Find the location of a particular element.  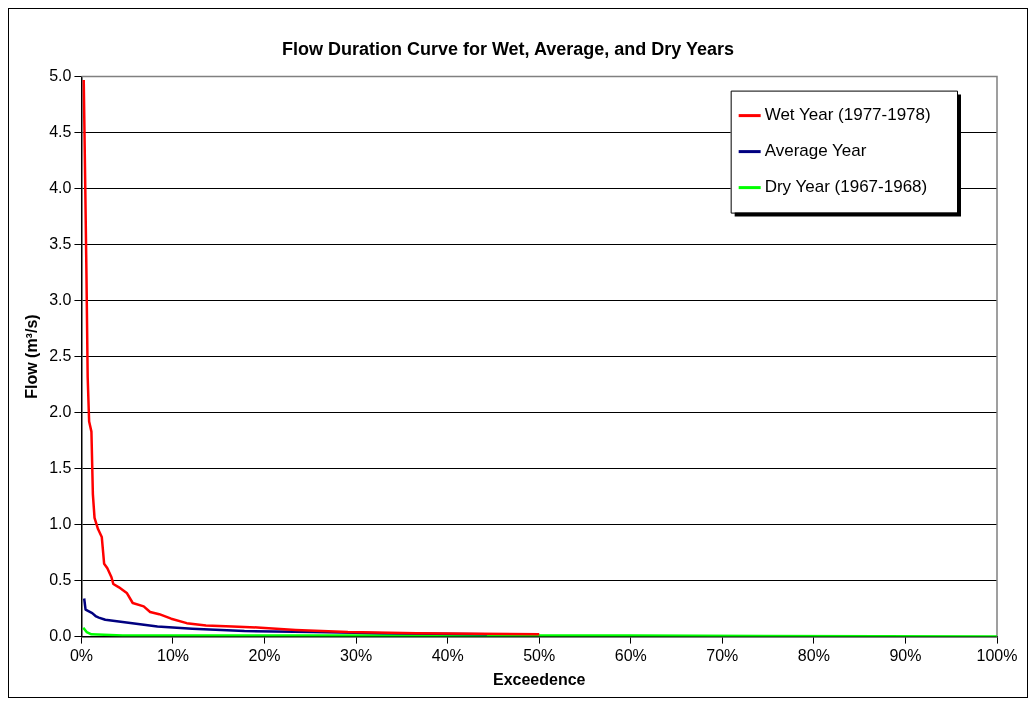

x-tick-label: 30% is located at coordinates (356, 655).